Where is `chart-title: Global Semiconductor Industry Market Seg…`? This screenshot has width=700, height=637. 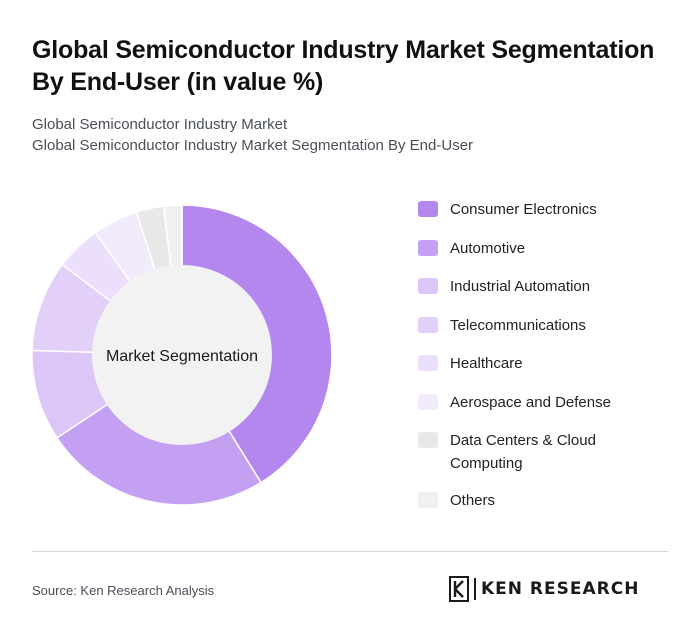 chart-title: Global Semiconductor Industry Market Seg… is located at coordinates (343, 66).